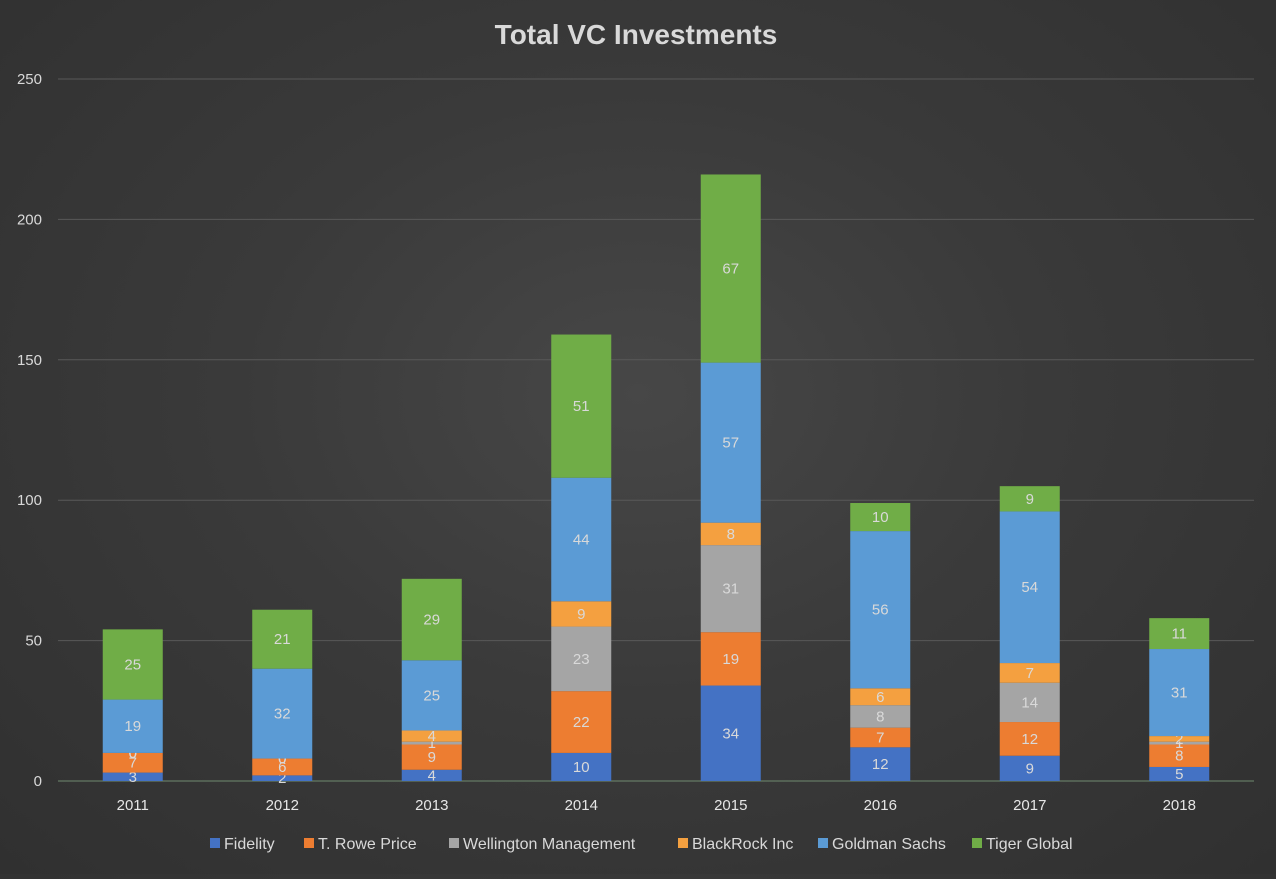 This screenshot has width=1276, height=879. Describe the element at coordinates (880, 517) in the screenshot. I see `data-label: 10` at that location.